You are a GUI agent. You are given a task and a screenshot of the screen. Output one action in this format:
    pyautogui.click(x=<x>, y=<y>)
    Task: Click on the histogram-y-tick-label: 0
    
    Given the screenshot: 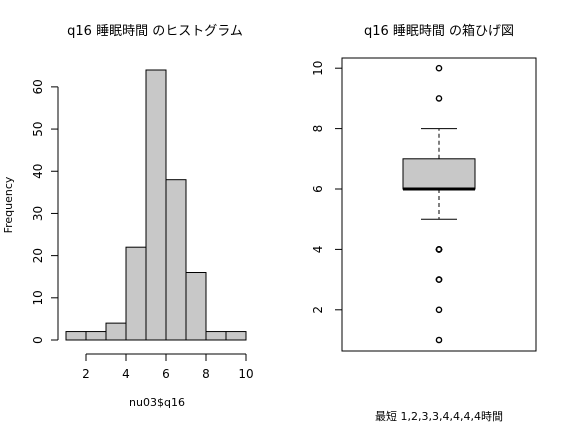 What is the action you would take?
    pyautogui.click(x=38, y=340)
    